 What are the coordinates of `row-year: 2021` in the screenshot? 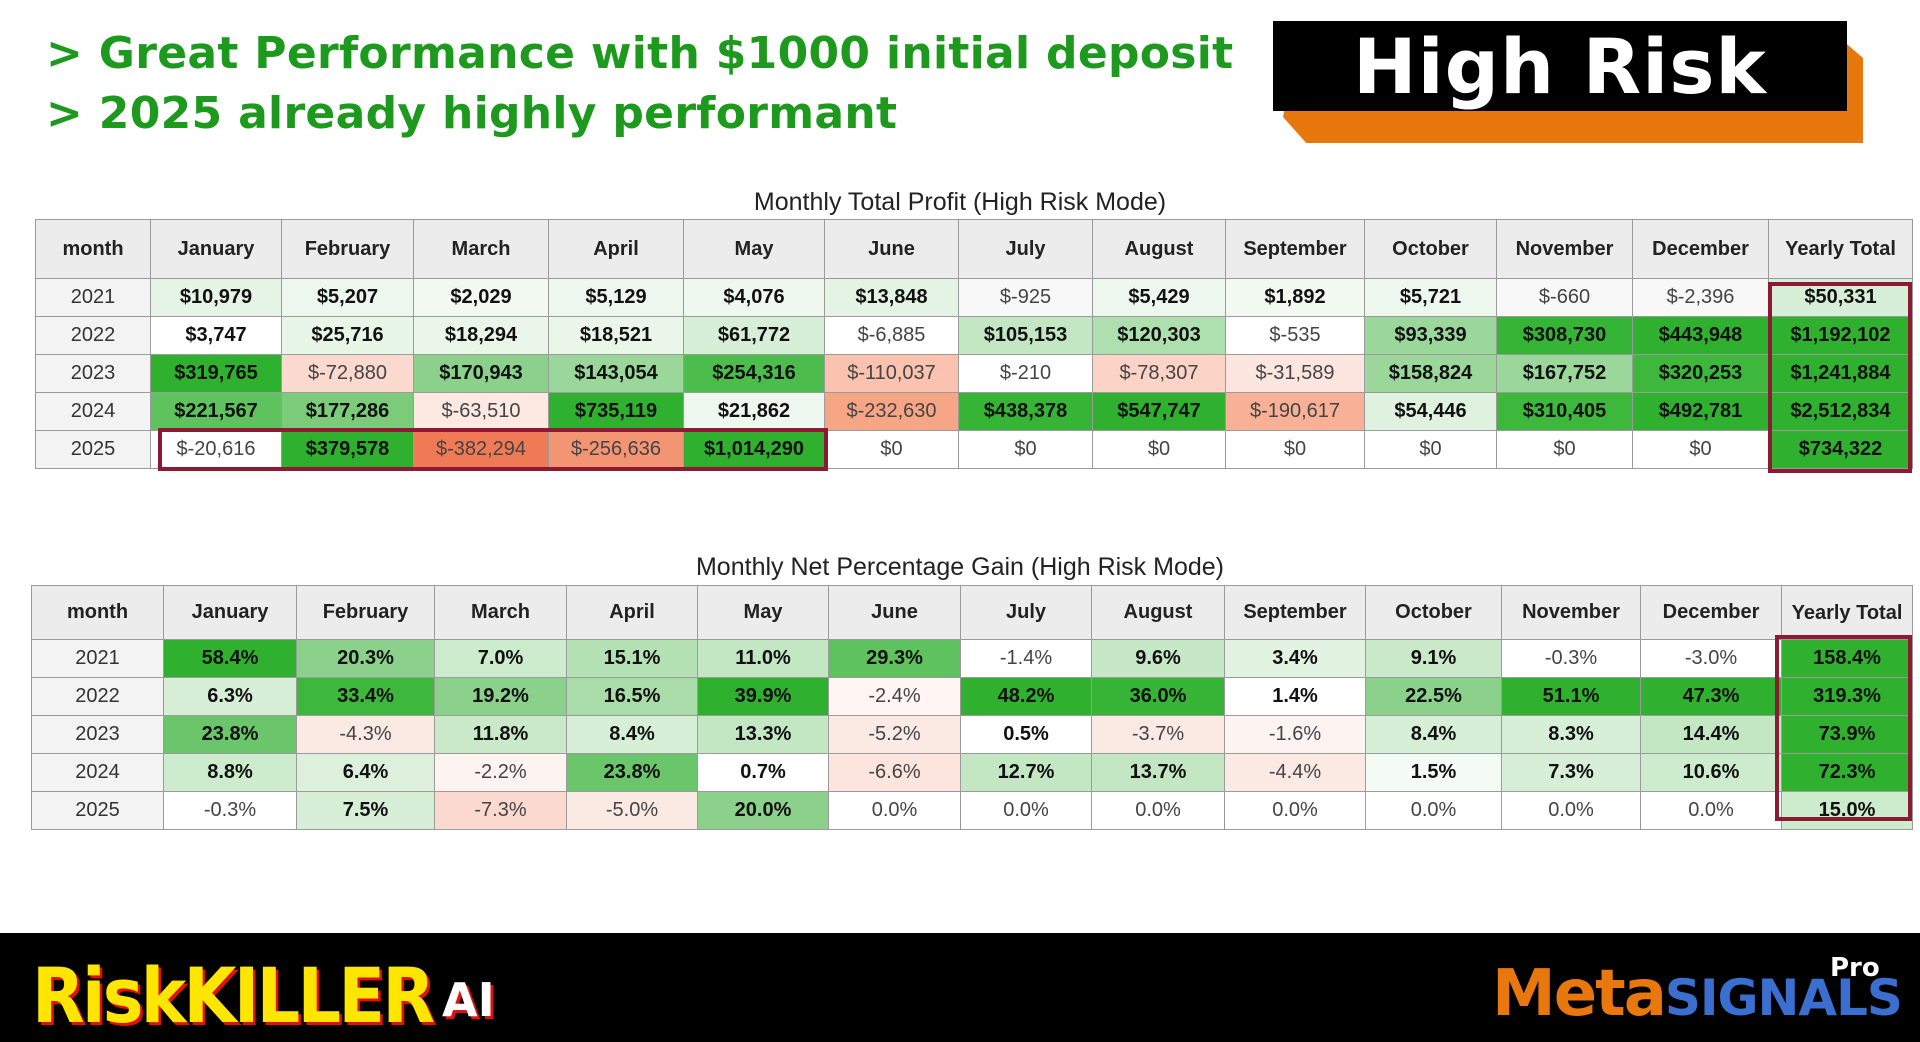 It's located at (97, 658).